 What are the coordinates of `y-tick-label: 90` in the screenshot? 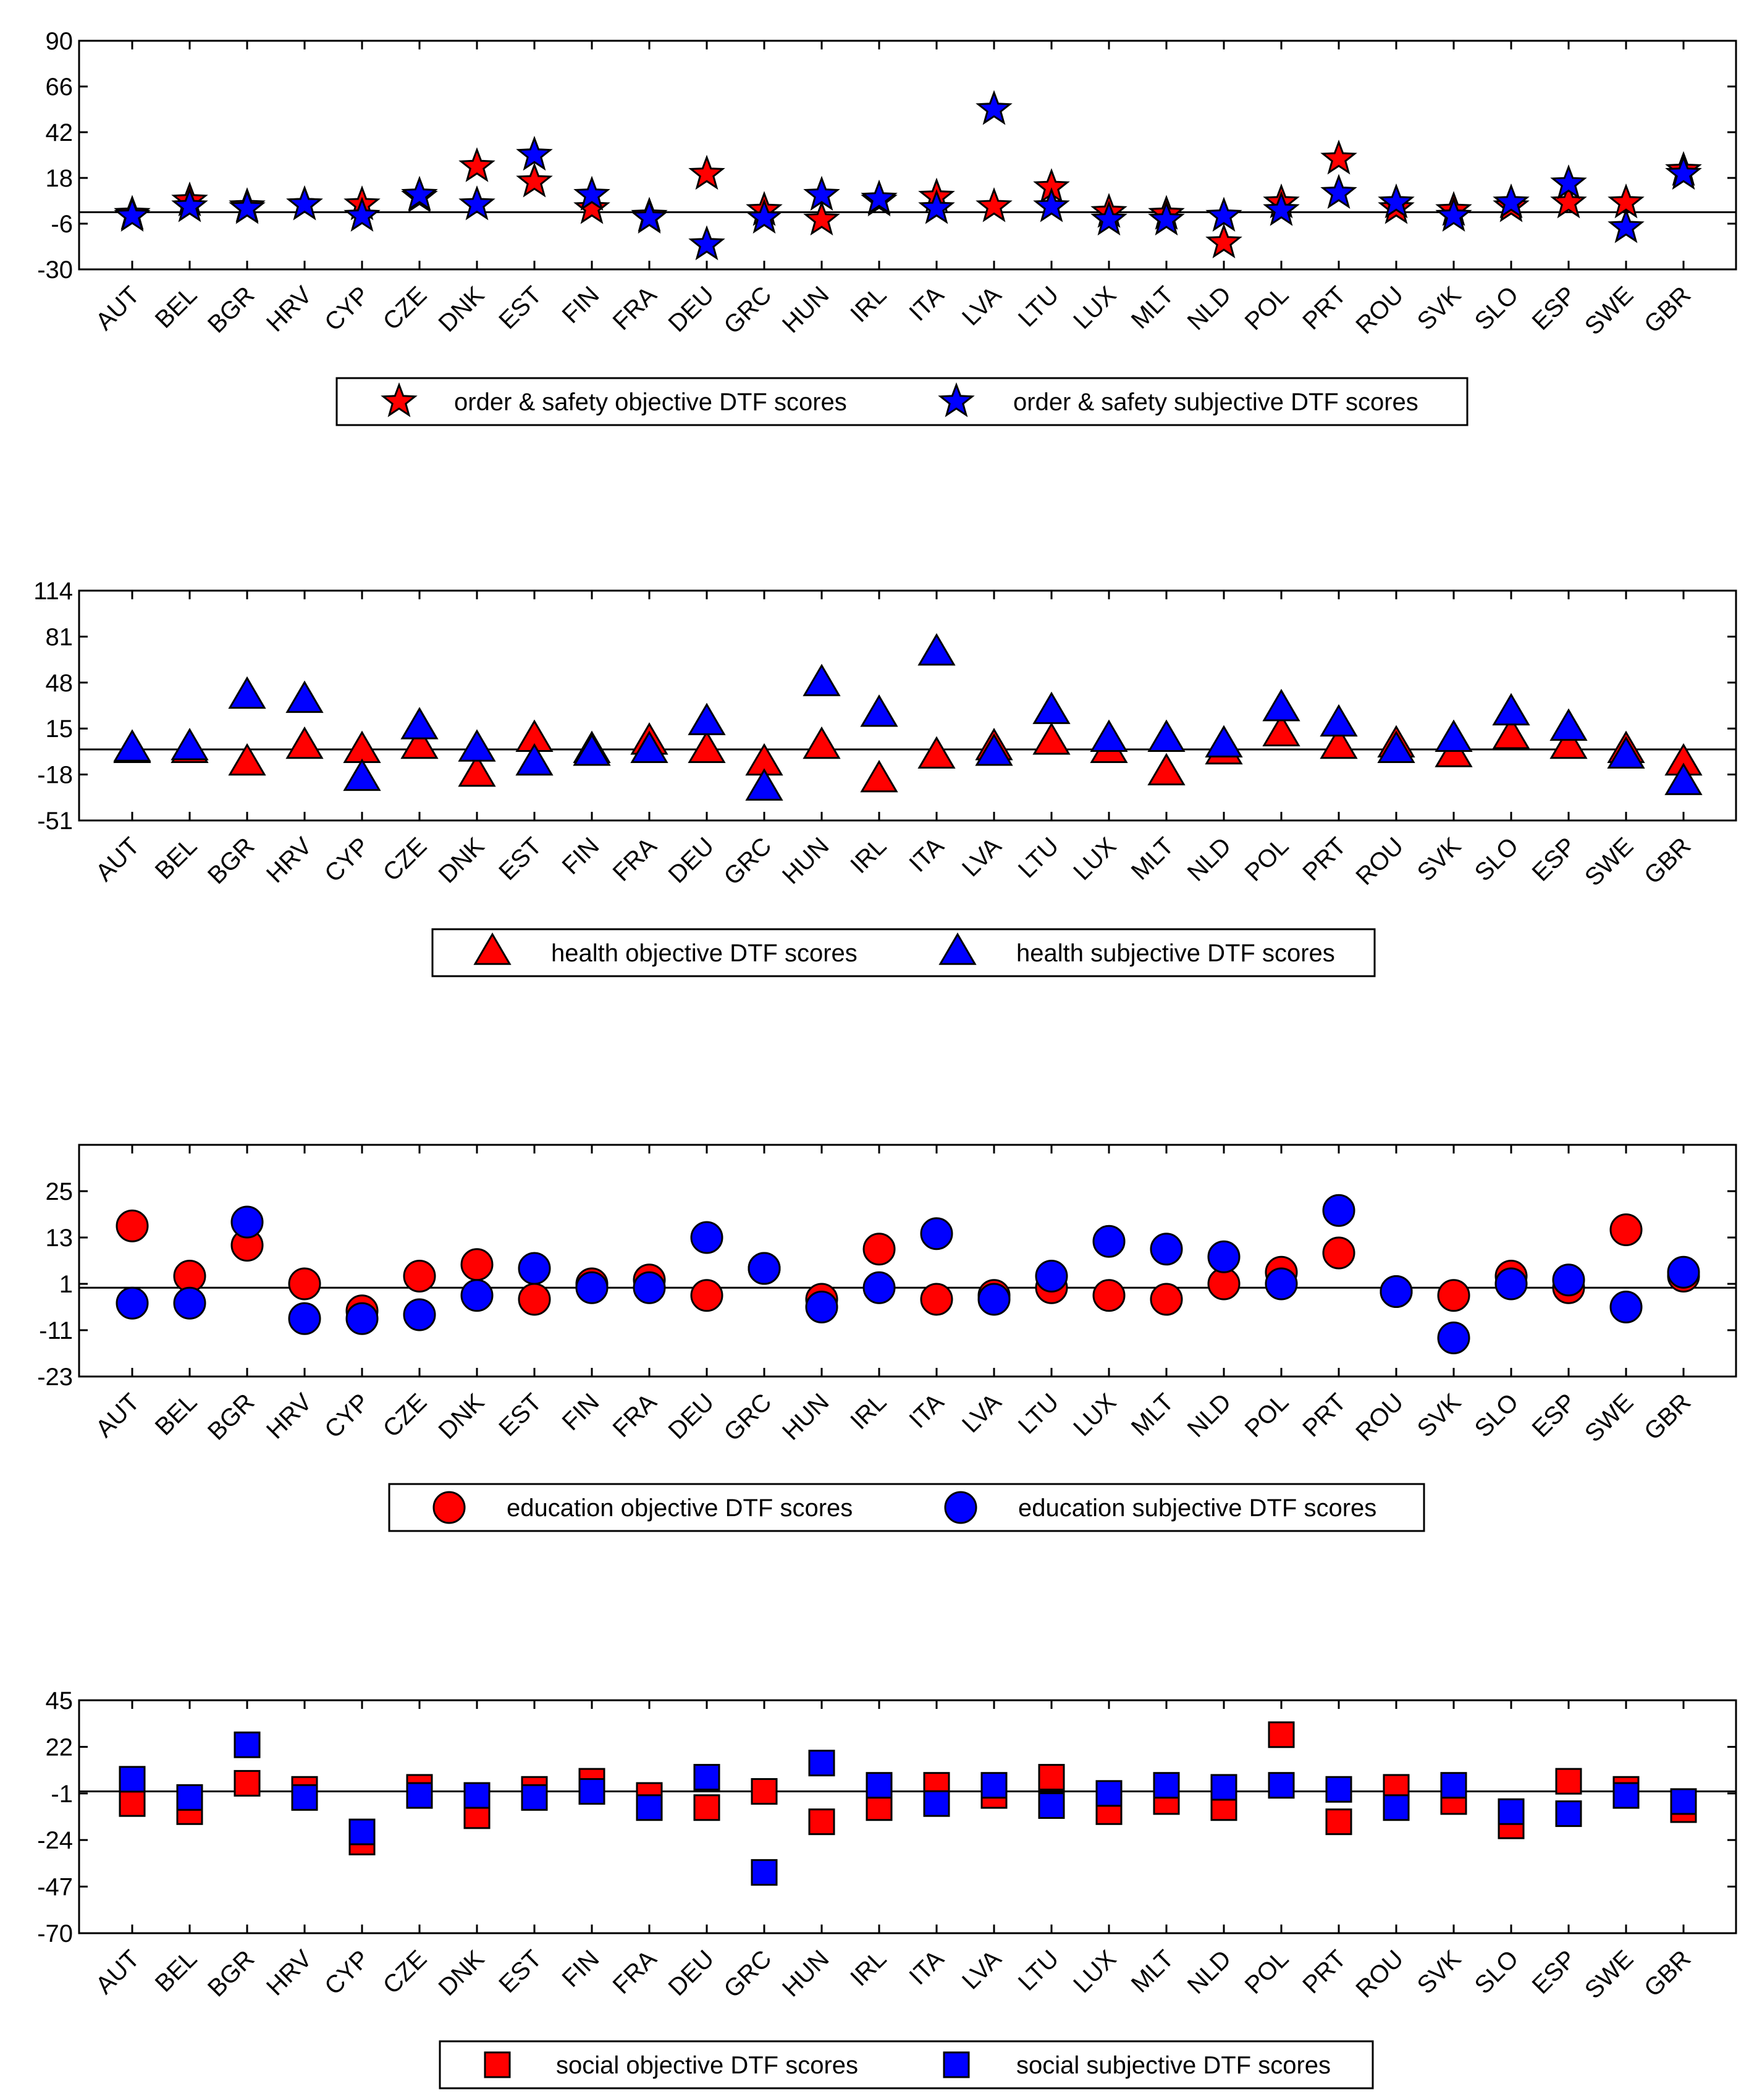 It's located at (60, 41).